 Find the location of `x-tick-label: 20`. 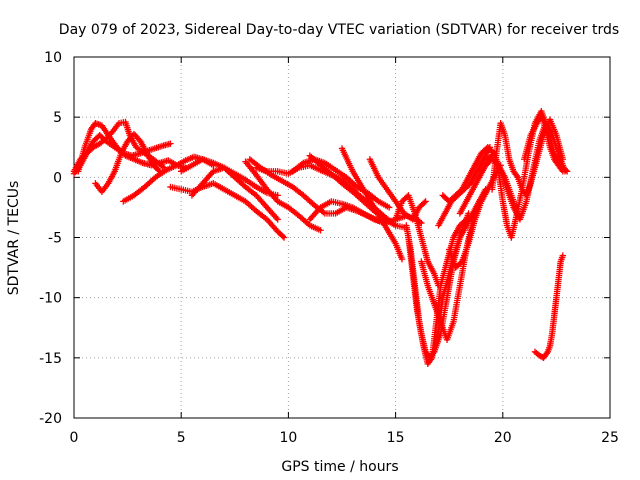

x-tick-label: 20 is located at coordinates (503, 438).